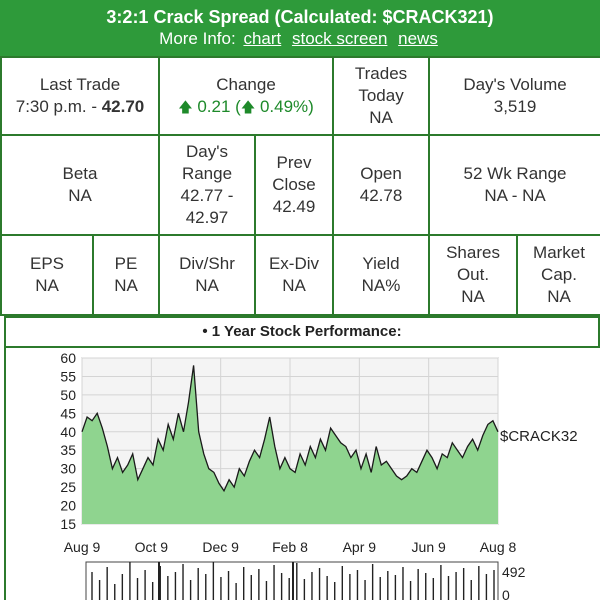 This screenshot has height=600, width=600. Describe the element at coordinates (207, 275) in the screenshot. I see `div-shr-cell: Div/Shr NA` at that location.